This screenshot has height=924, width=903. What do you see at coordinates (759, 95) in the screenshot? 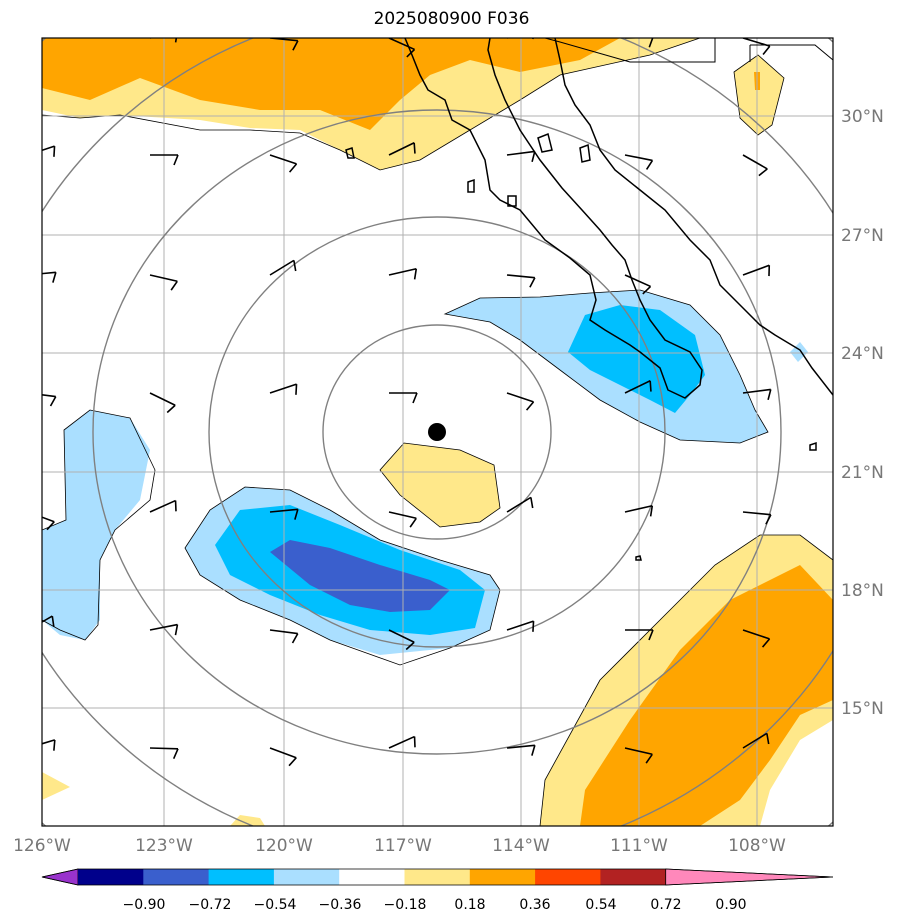
I see `positive-anomaly-ne-small` at bounding box center [759, 95].